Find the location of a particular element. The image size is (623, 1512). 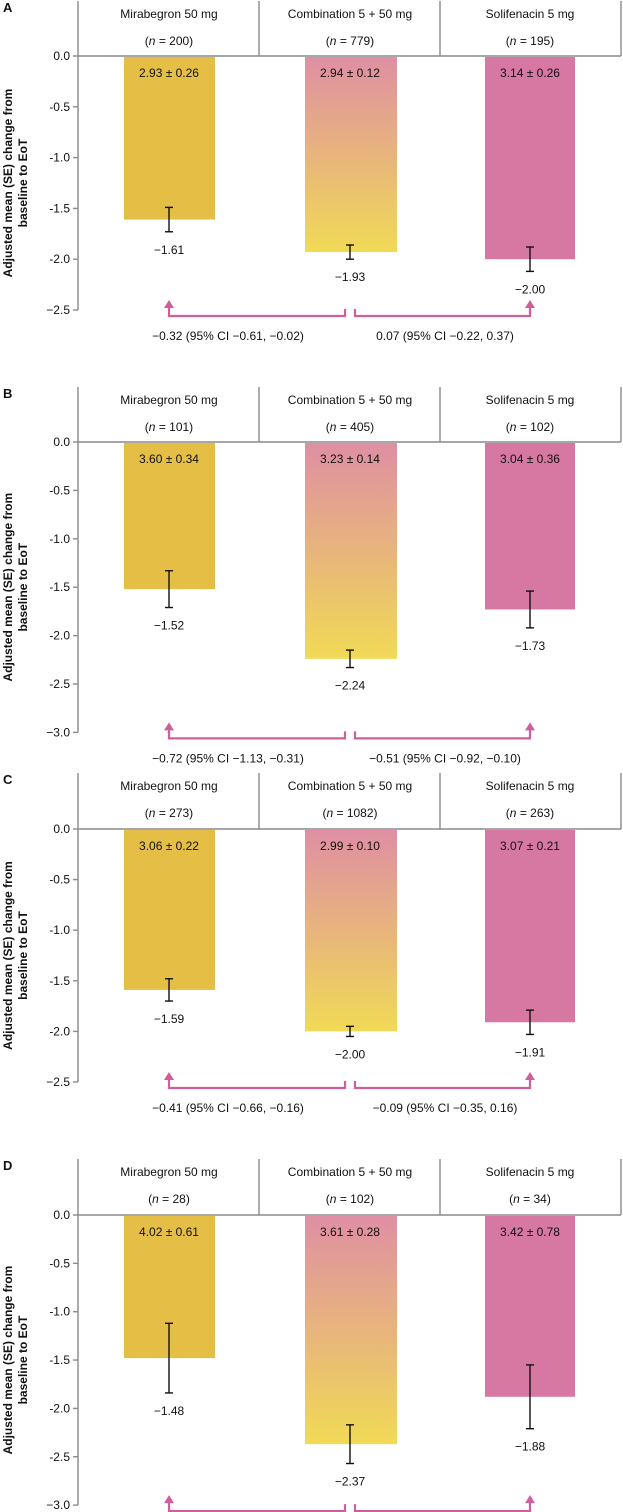

baseline-label: 3.14 ± 0.26 is located at coordinates (530, 73).